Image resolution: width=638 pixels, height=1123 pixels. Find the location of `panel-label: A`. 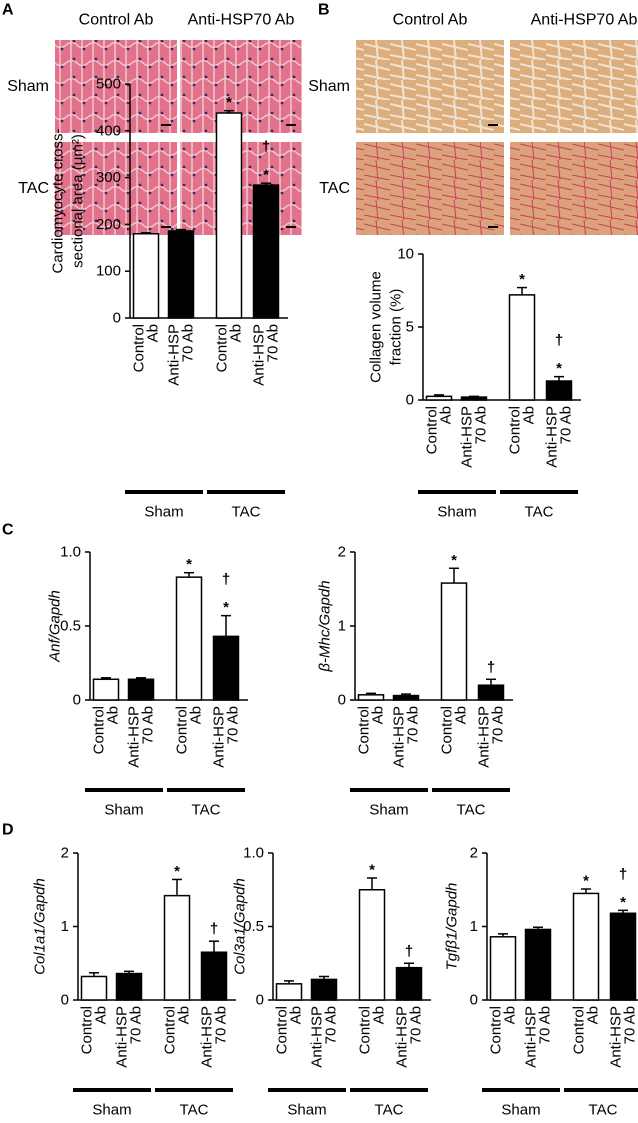

panel-label: A is located at coordinates (8, 10).